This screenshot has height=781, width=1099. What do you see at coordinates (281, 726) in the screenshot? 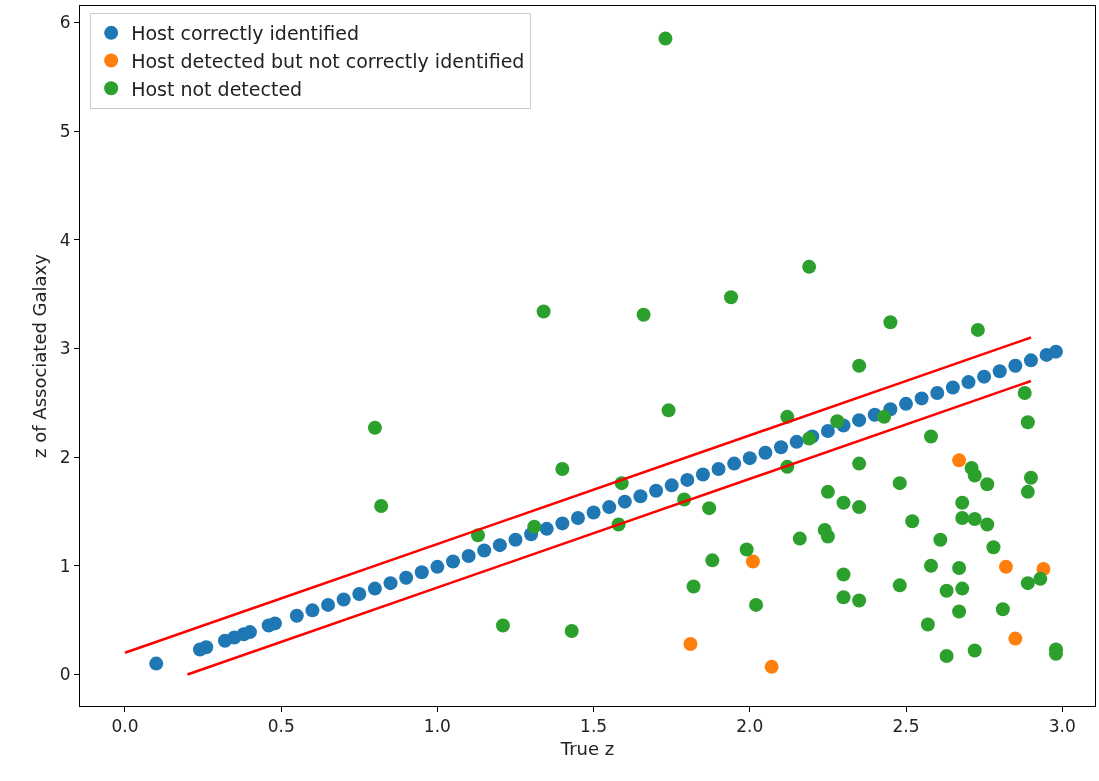
I see `x-tick-label: 0.5` at bounding box center [281, 726].